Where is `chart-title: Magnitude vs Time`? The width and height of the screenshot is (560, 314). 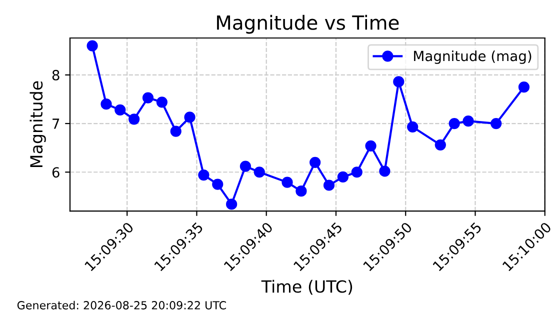
chart-title: Magnitude vs Time is located at coordinates (308, 24).